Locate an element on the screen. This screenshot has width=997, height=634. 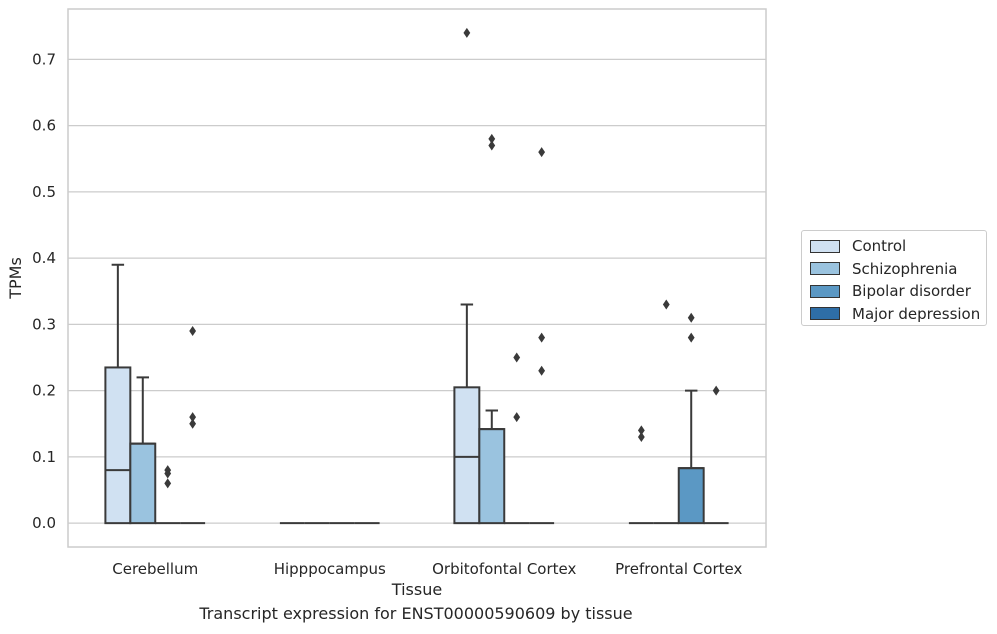
legend-item-bipolar-disorder: Bipolar disorder is located at coordinates (894, 291).